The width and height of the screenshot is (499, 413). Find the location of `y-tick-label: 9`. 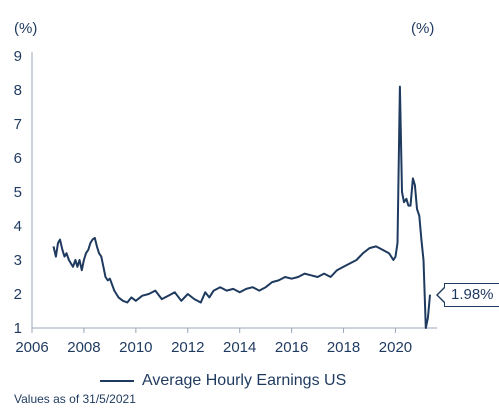

y-tick-label: 9 is located at coordinates (18, 56).